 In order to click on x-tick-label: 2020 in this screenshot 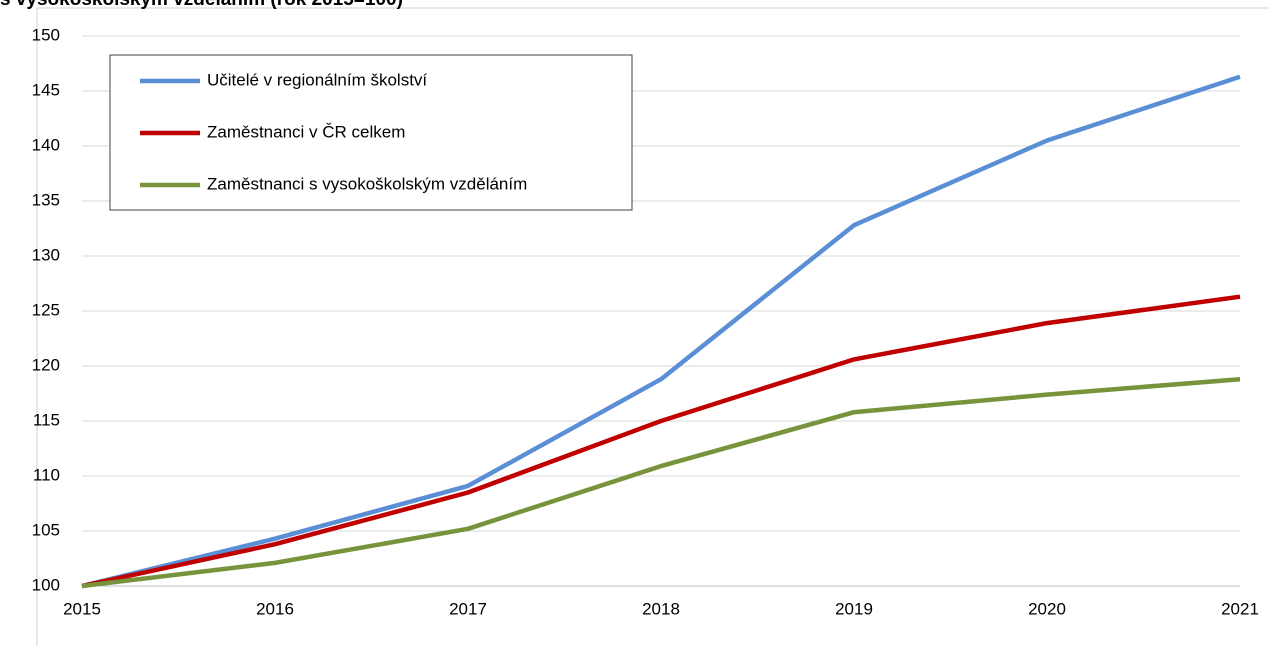, I will do `click(1047, 608)`.